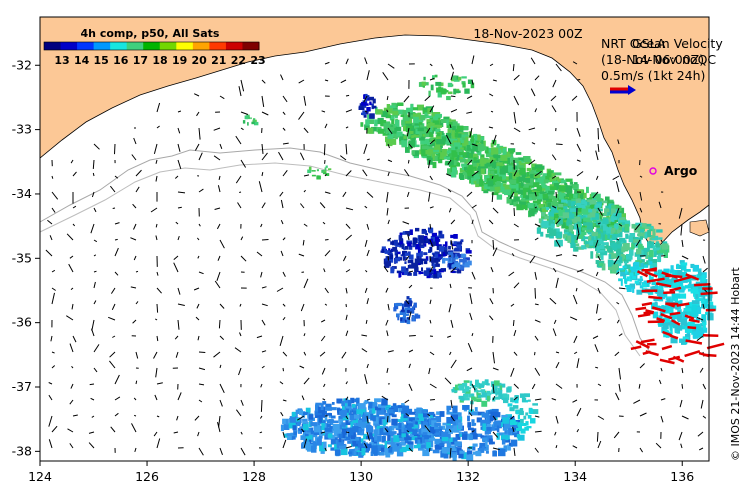 The width and height of the screenshot is (750, 500). I want to click on current-vector-red, so click(715, 346).